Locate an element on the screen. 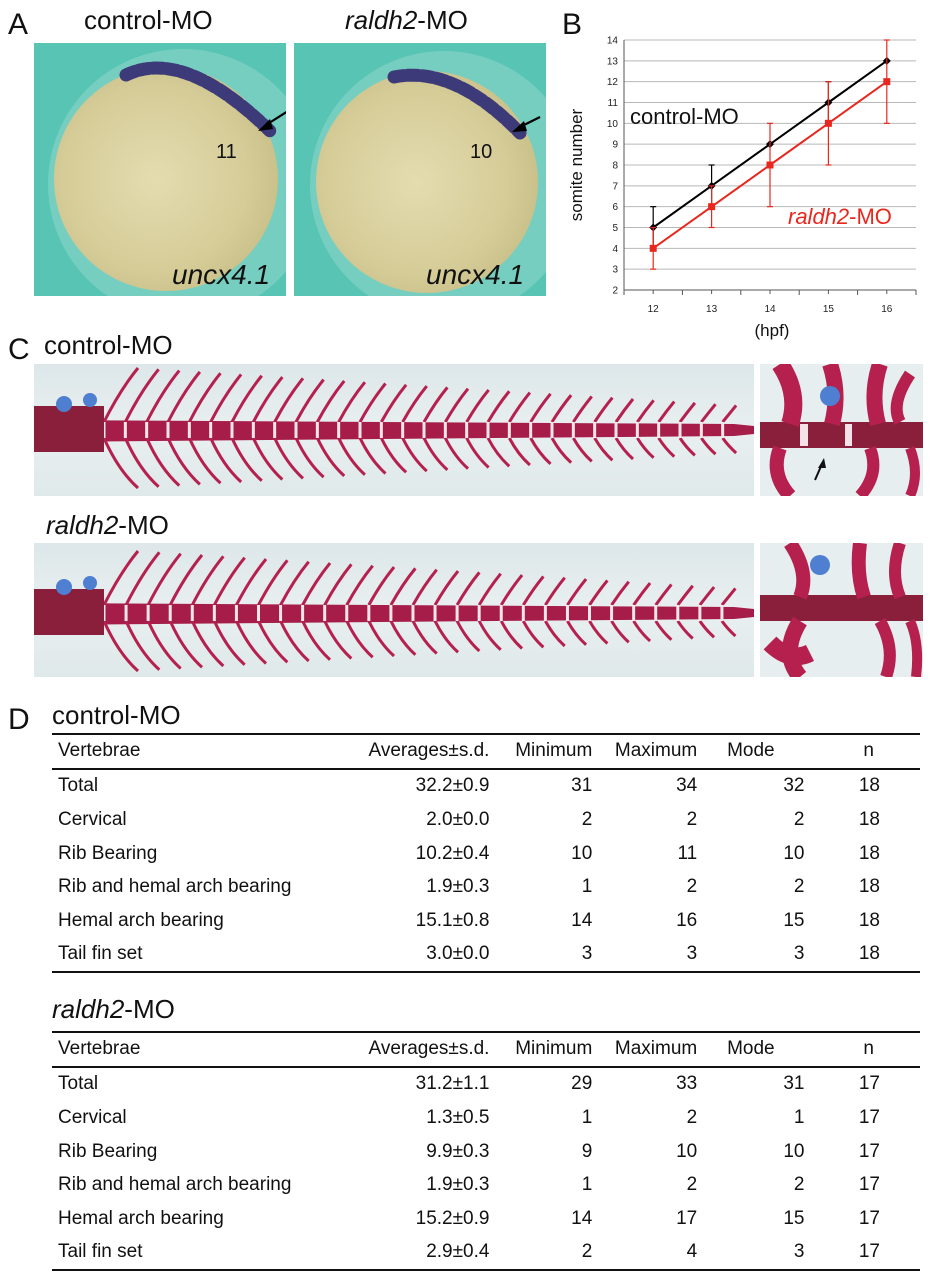 This screenshot has width=934, height=1280. table-title-raldh2: raldh2-MO is located at coordinates (113, 1009).